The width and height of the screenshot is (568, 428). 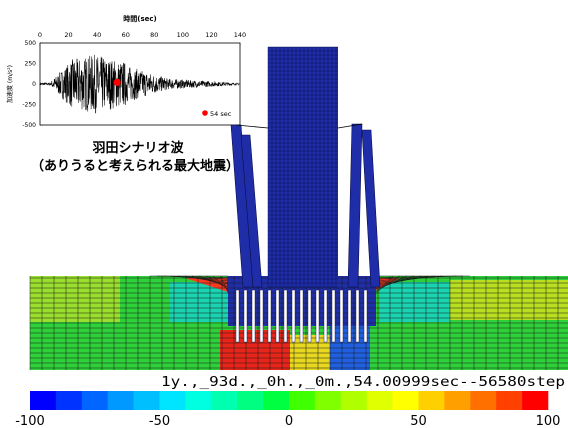 I want to click on colorbar-tick-label: -50, so click(x=159, y=421).